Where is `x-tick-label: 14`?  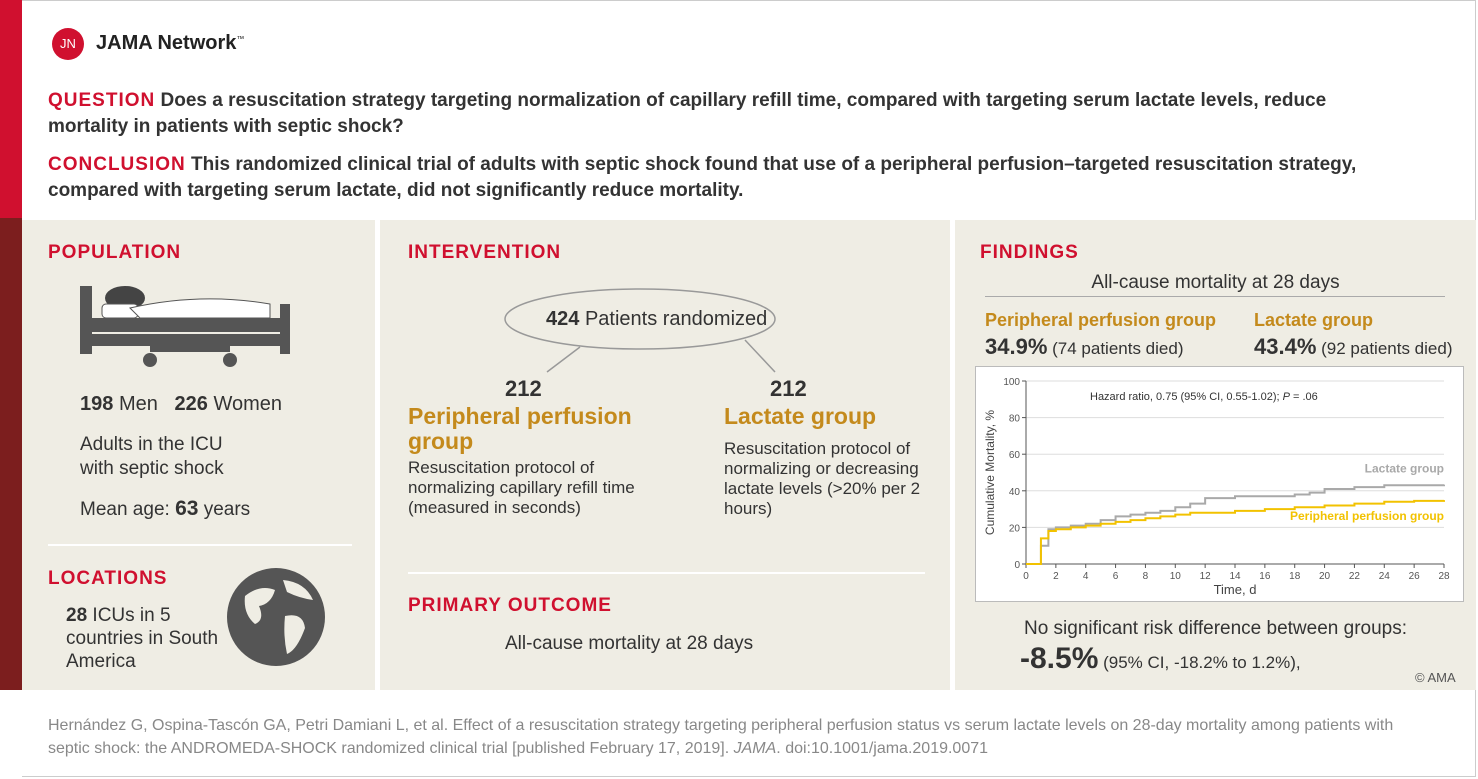
x-tick-label: 14 is located at coordinates (1235, 576).